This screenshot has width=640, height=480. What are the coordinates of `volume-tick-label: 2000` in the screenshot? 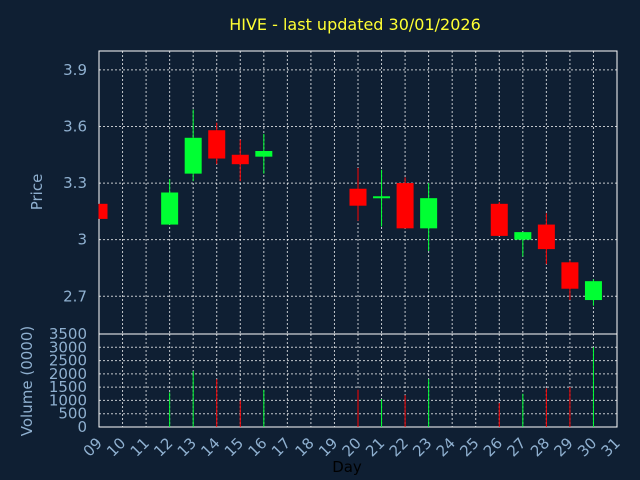 It's located at (68, 374).